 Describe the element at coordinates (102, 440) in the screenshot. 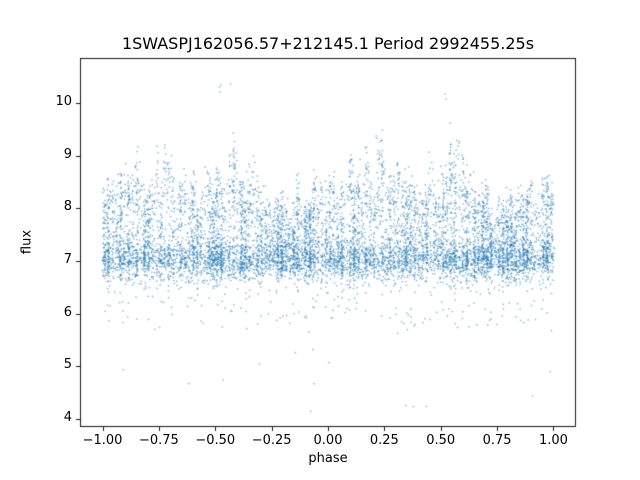

I see `x-tick-label: −1.00` at that location.